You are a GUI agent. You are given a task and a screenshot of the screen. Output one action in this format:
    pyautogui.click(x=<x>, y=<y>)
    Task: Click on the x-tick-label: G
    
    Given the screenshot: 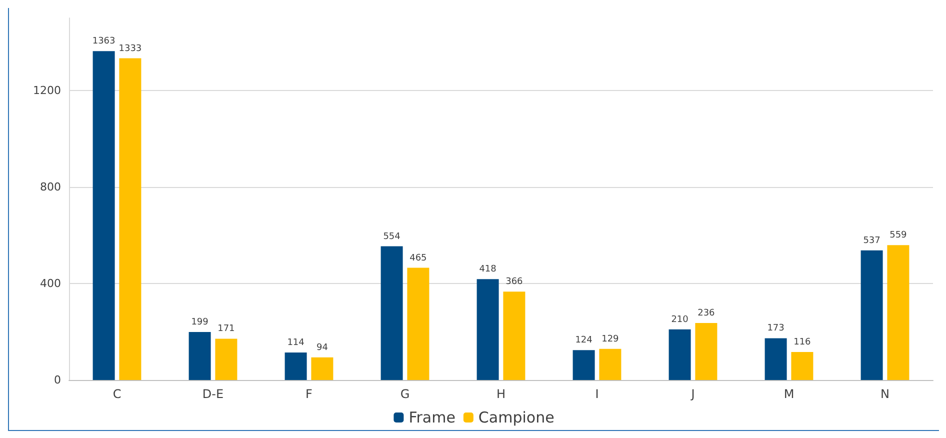 What is the action you would take?
    pyautogui.click(x=405, y=394)
    